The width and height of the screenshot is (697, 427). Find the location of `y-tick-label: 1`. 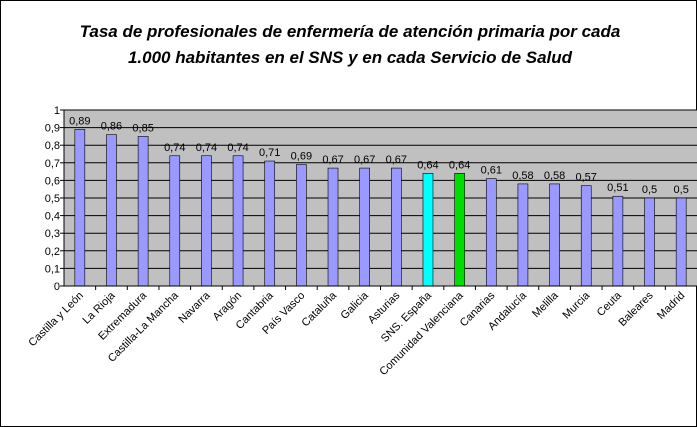

y-tick-label: 1 is located at coordinates (57, 111).